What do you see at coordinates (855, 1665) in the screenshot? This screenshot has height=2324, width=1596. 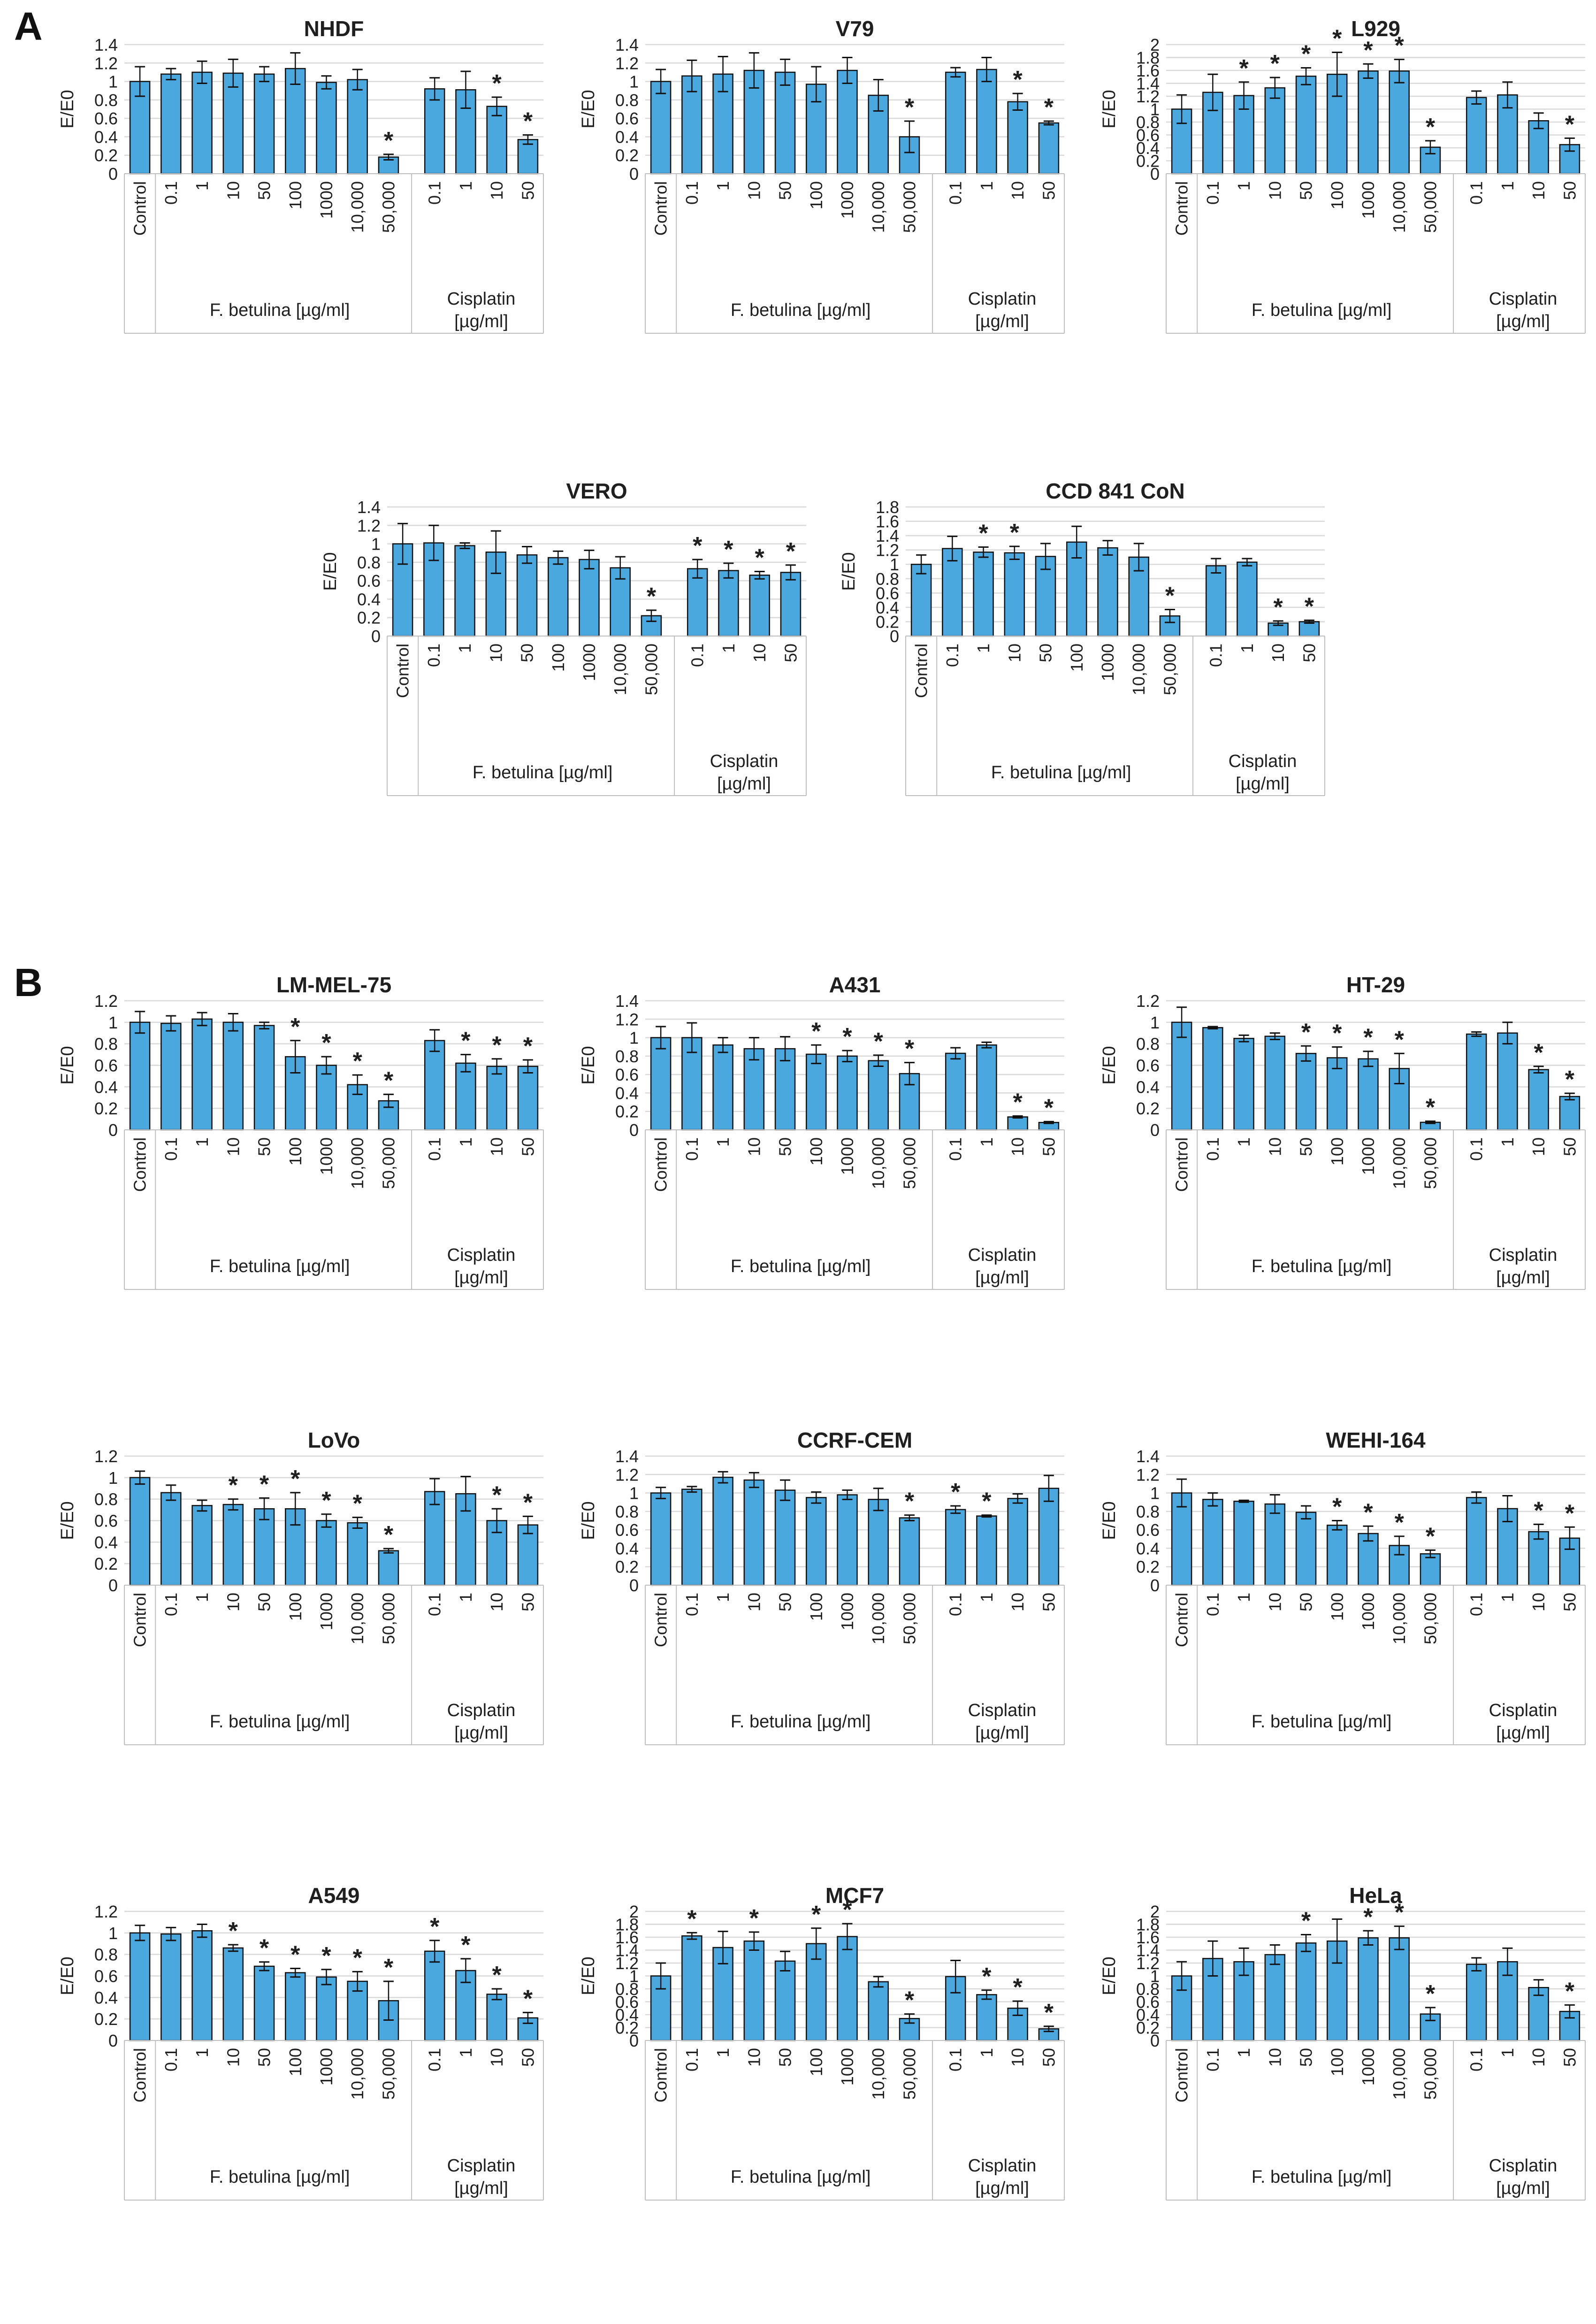 I see `x-axis-box` at bounding box center [855, 1665].